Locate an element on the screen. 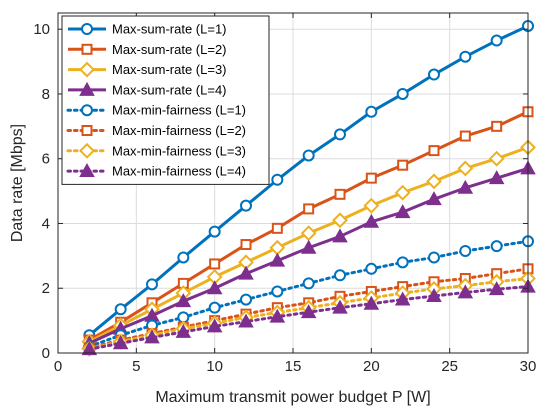 The width and height of the screenshot is (550, 414). legend-label: Max-min-fairness (L=4) is located at coordinates (179, 171).